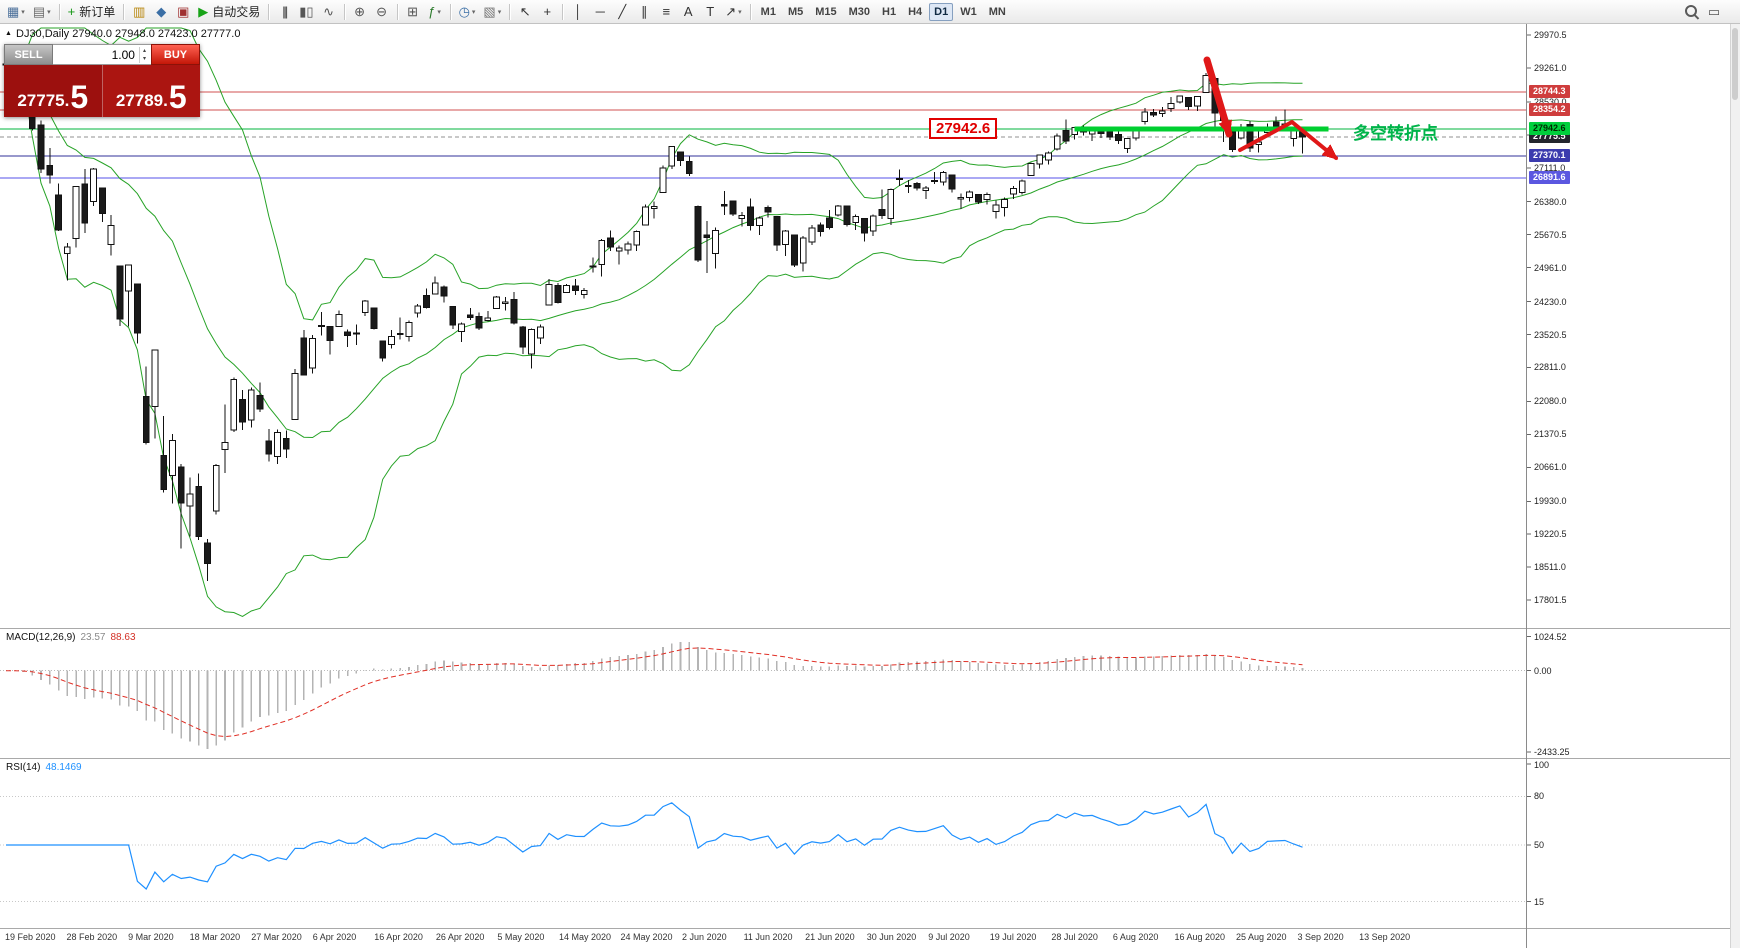  What do you see at coordinates (763, 695) in the screenshot?
I see `macd-layer` at bounding box center [763, 695].